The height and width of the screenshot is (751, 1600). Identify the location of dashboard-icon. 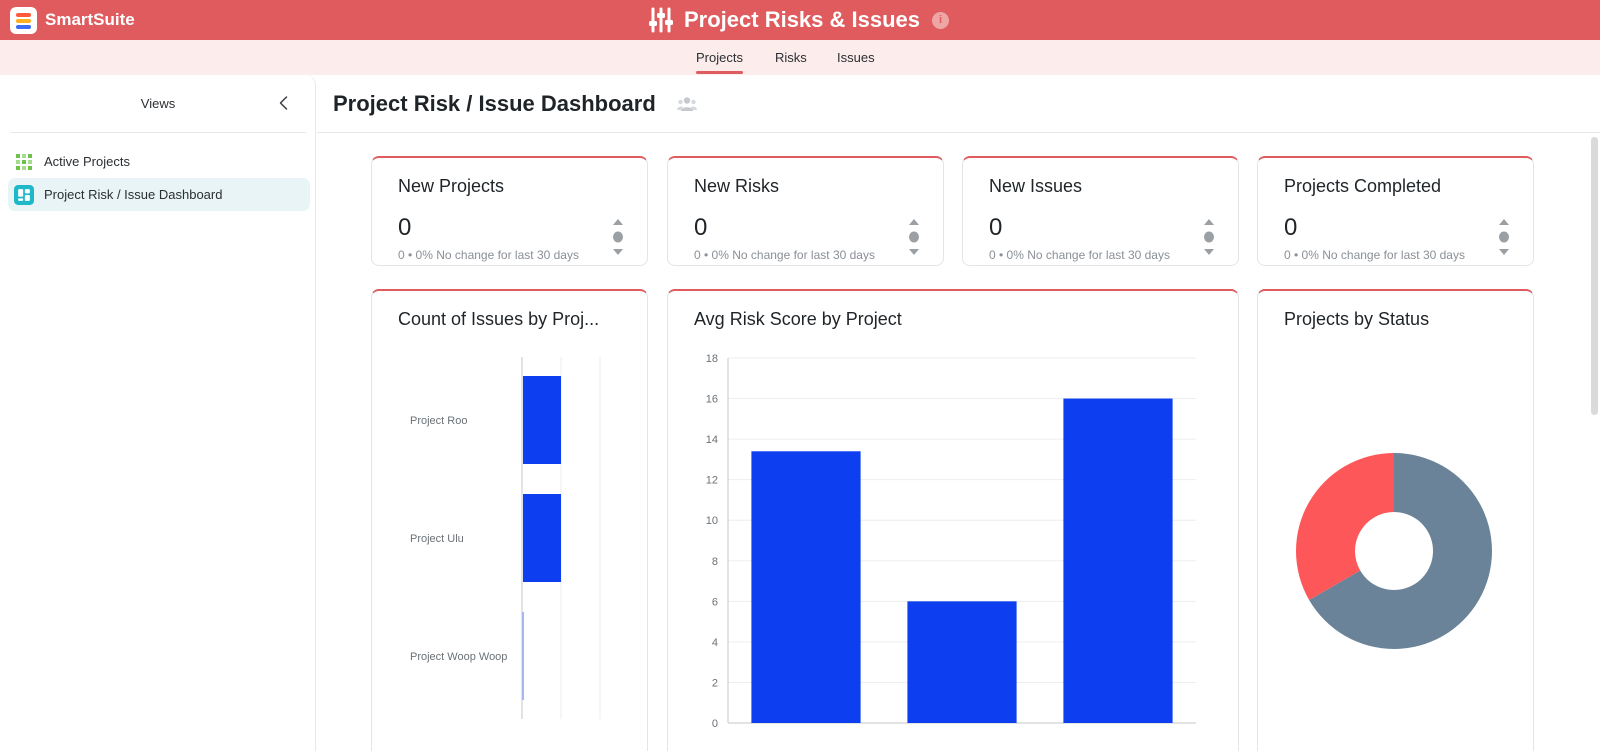
(24, 194).